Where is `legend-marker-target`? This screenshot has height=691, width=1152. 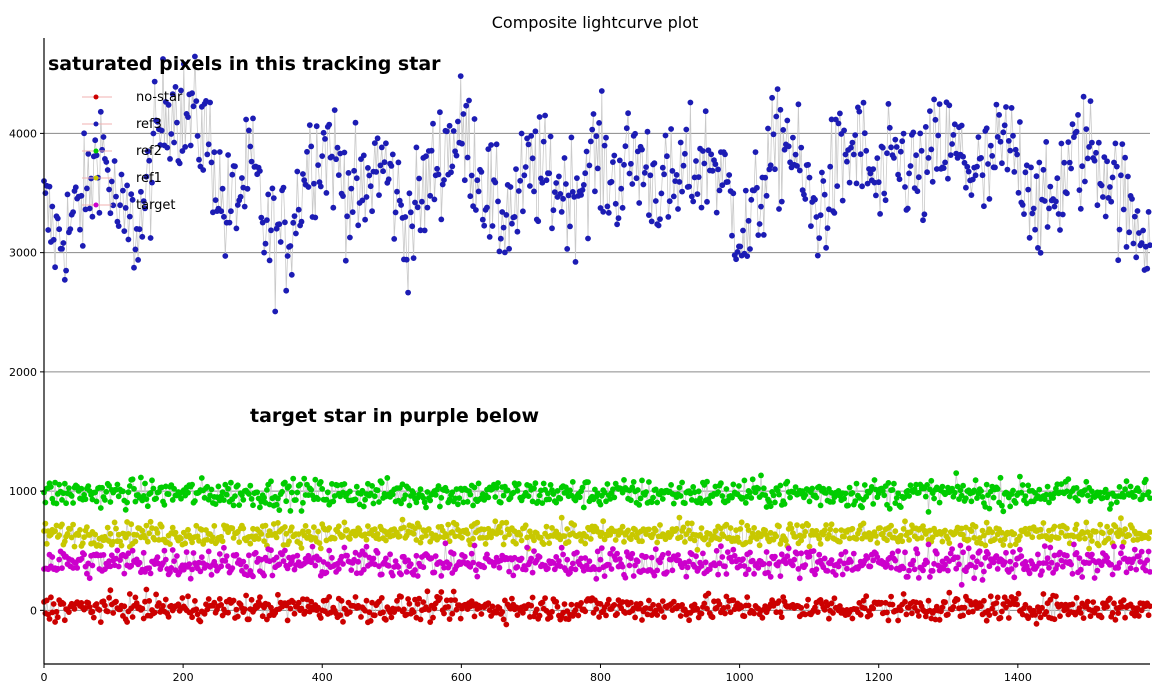
legend-marker-target is located at coordinates (96, 205).